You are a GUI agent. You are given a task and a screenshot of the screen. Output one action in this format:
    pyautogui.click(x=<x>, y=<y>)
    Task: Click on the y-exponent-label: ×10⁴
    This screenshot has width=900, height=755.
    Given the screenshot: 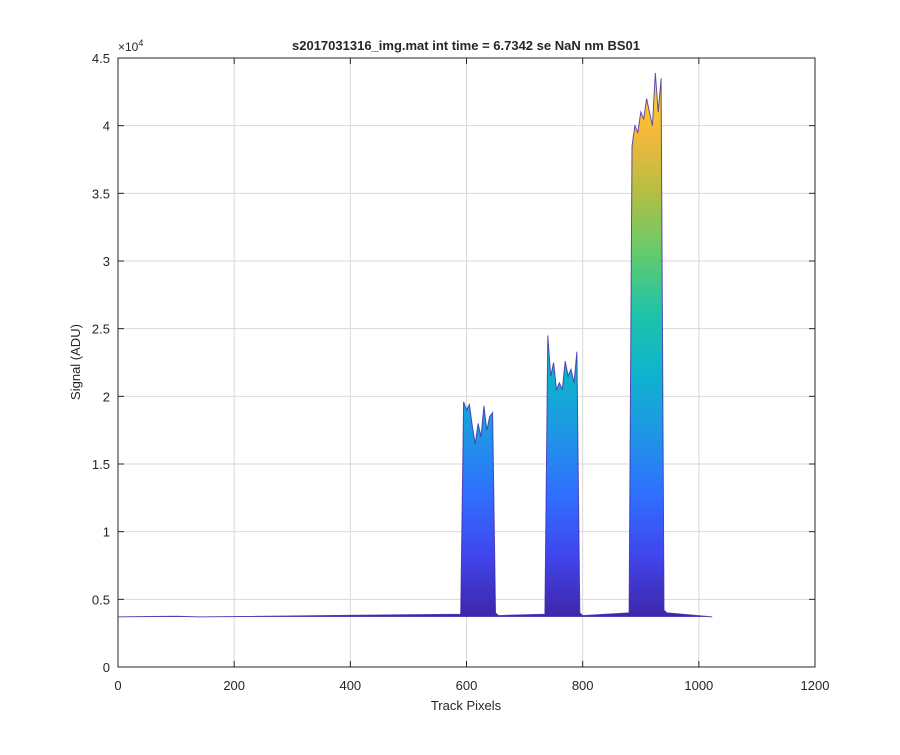 What is the action you would take?
    pyautogui.click(x=130, y=46)
    